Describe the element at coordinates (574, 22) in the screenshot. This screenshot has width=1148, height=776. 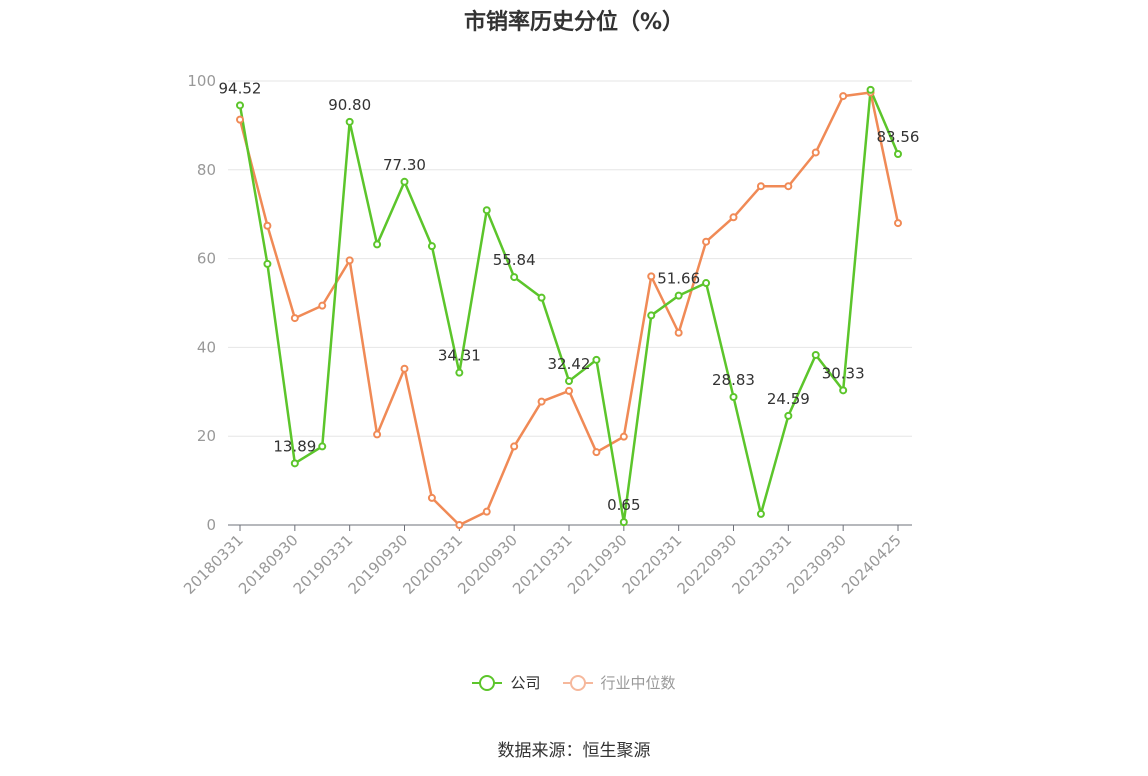
I see `chart-title: 市销率历史分位（%）` at that location.